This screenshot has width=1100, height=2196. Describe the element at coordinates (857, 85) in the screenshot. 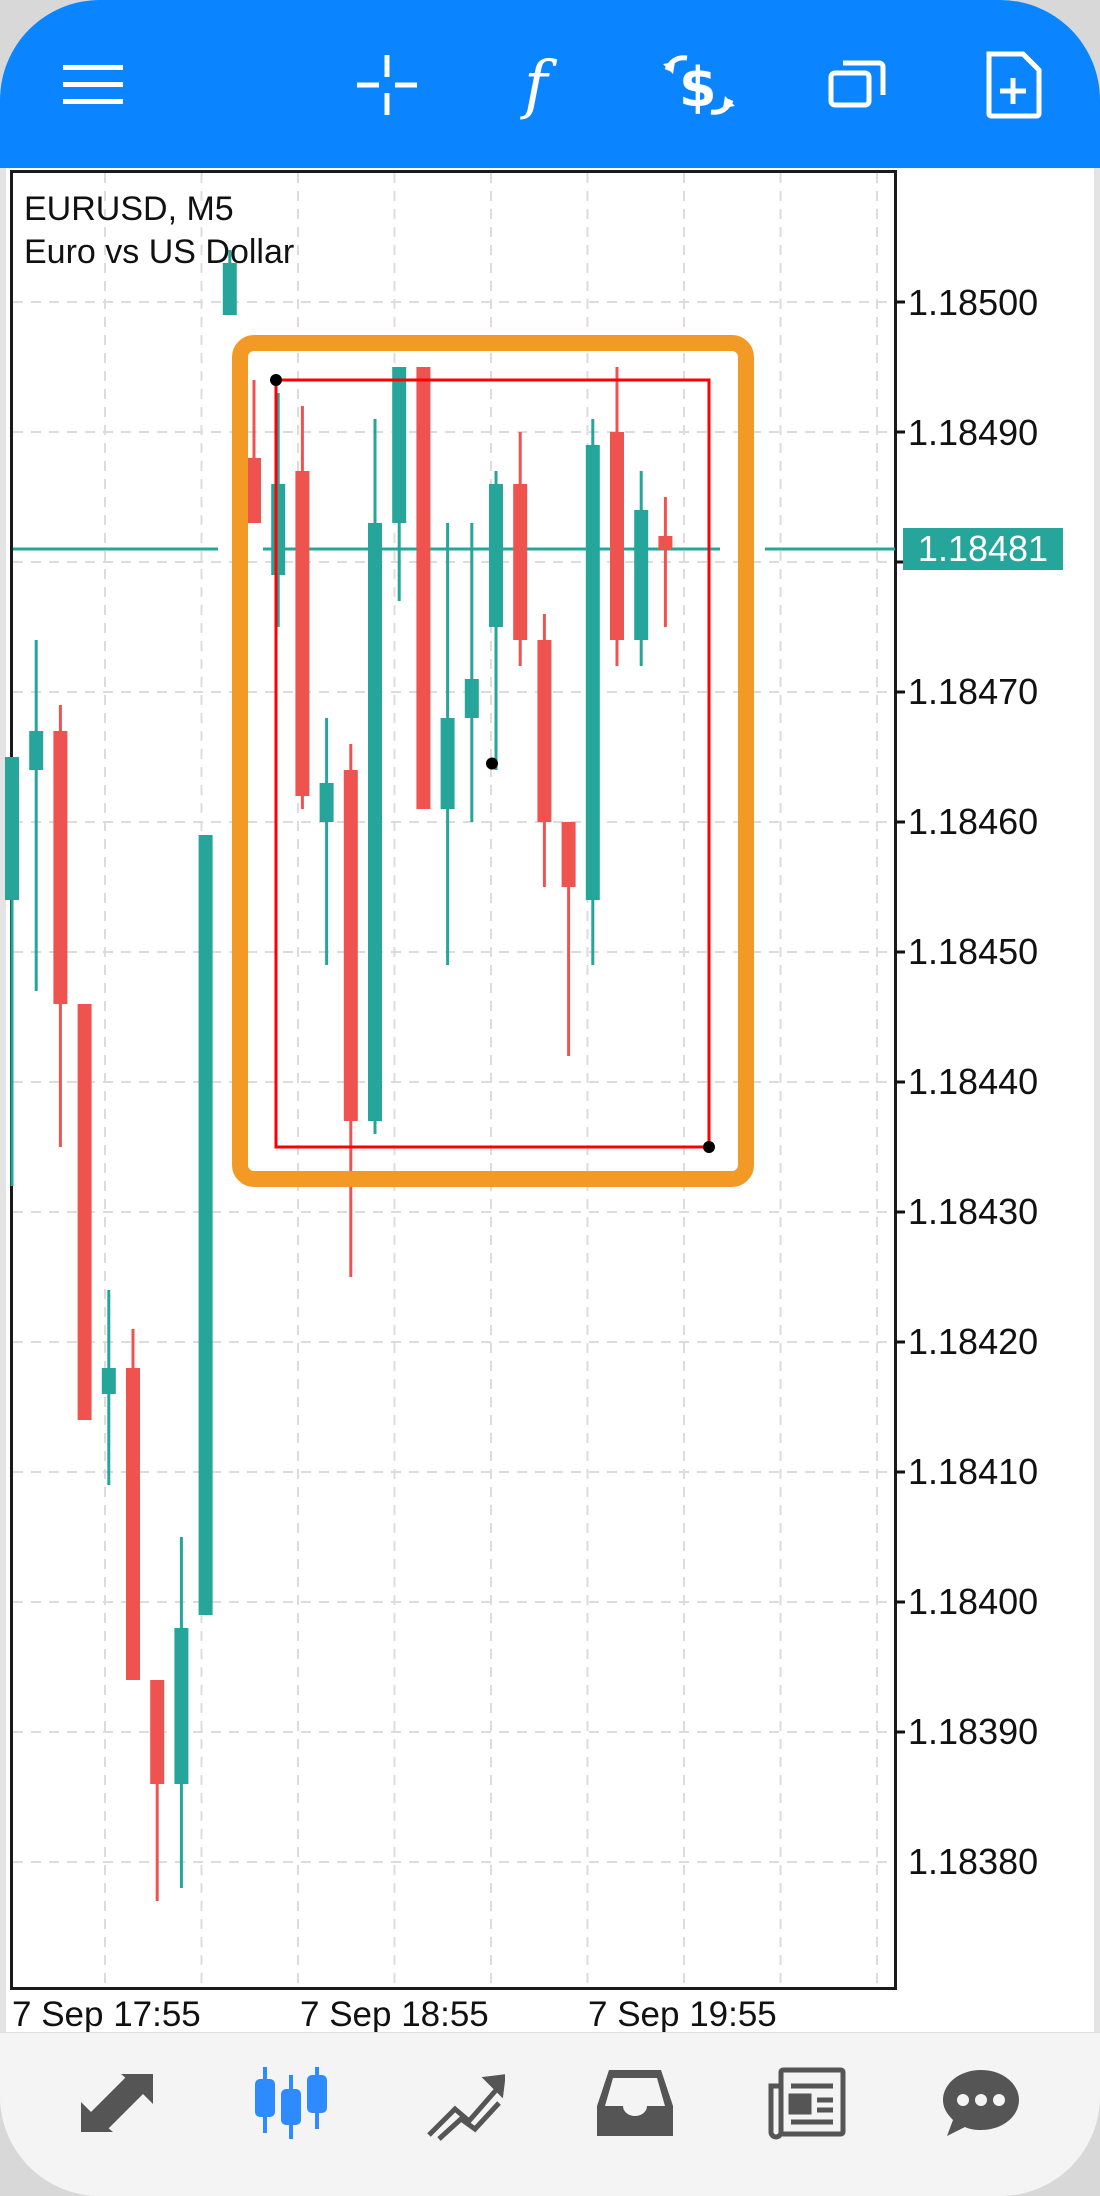

I see `windows-icon` at that location.